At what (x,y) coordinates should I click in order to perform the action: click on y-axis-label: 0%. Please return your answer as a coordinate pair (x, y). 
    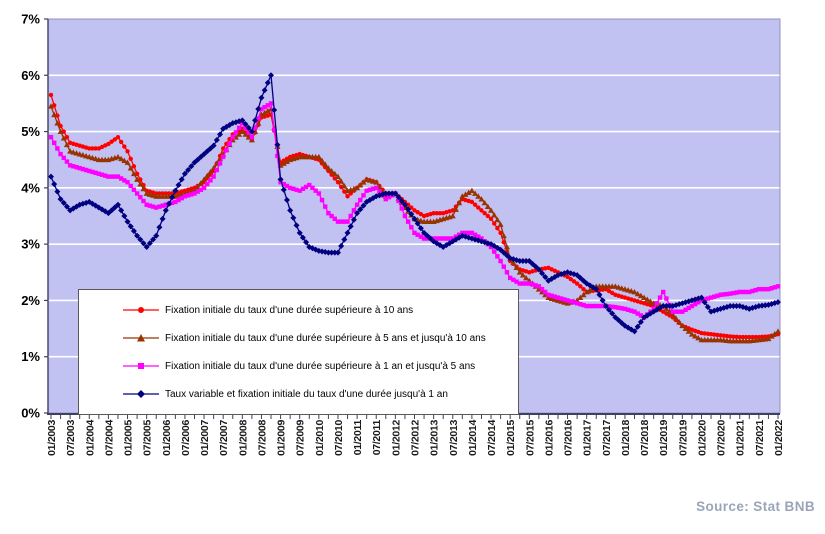
    Looking at the image, I should click on (30, 413).